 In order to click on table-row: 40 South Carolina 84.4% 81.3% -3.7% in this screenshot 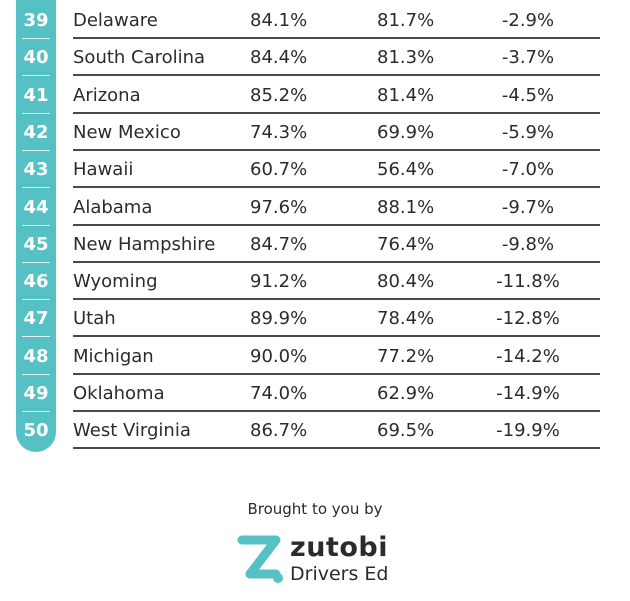, I will do `click(315, 58)`.